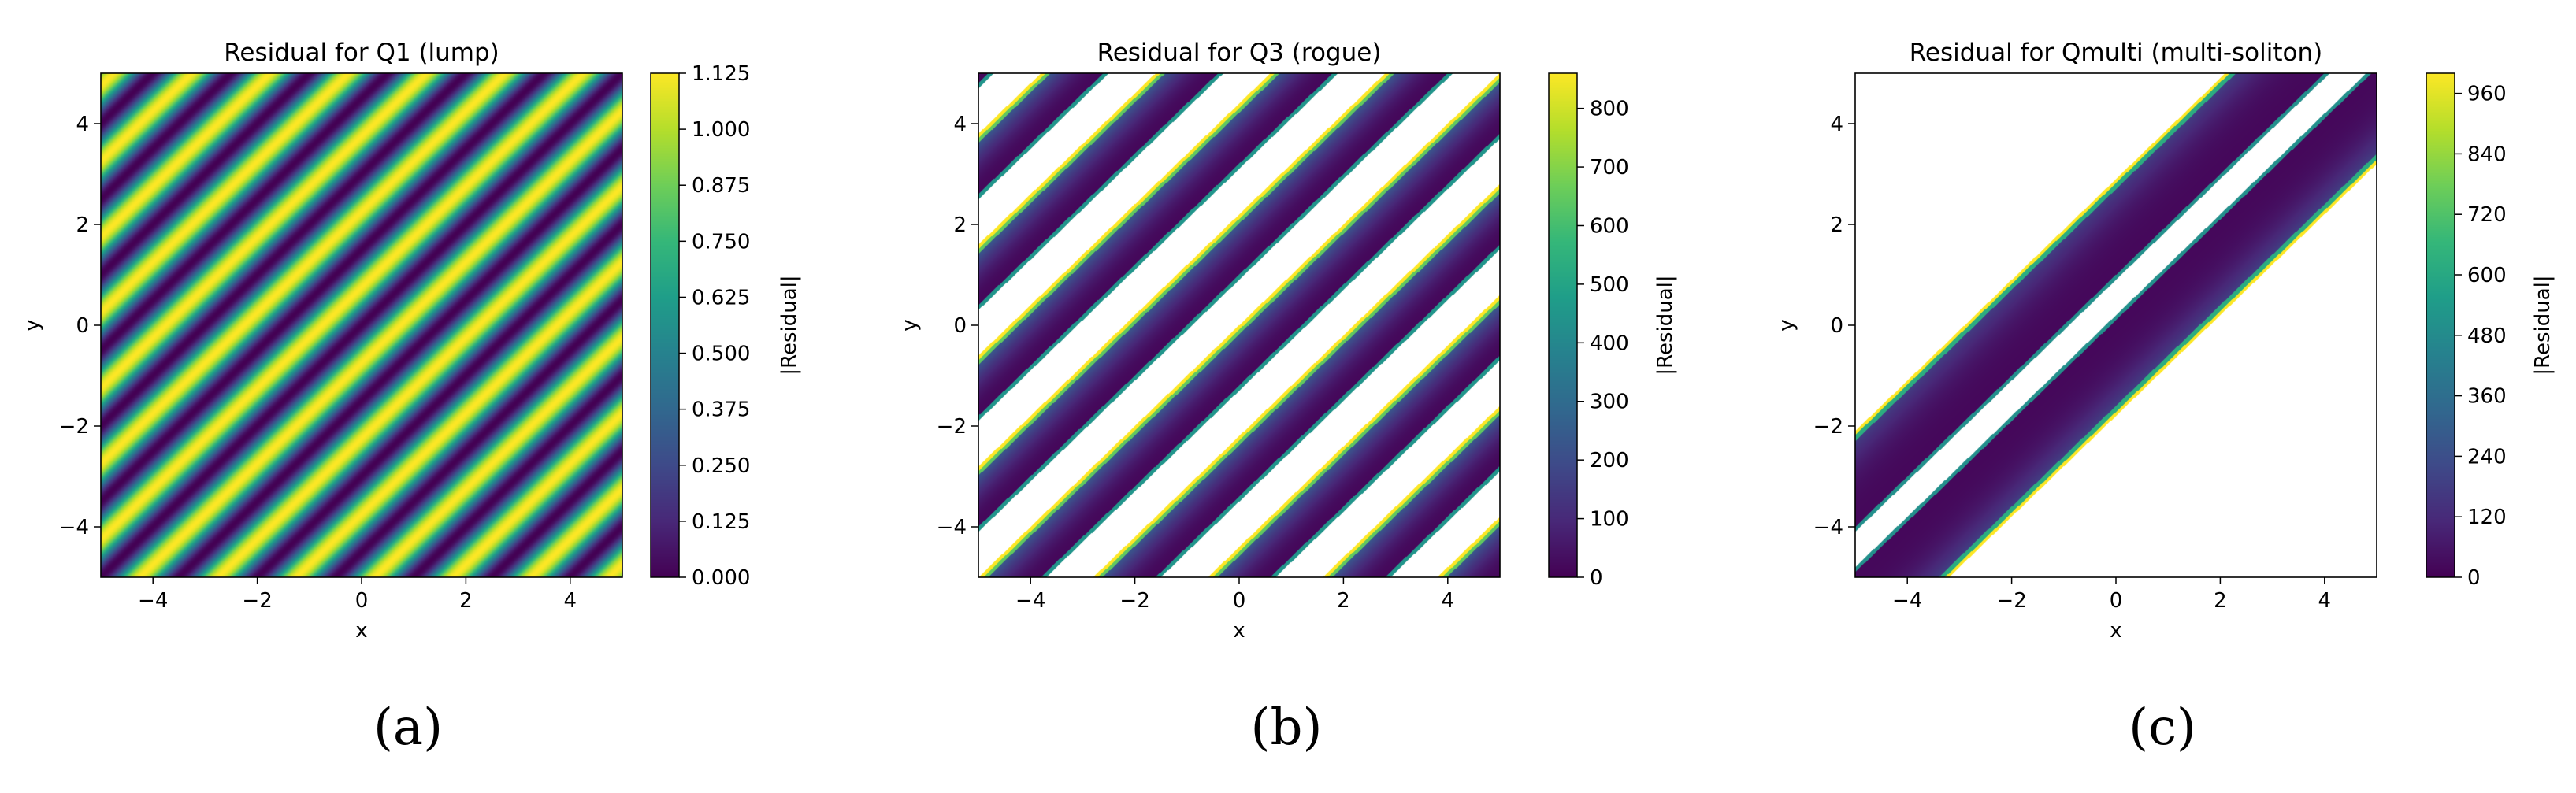  Describe the element at coordinates (721, 354) in the screenshot. I see `colorbar-tick-label: 0.500` at that location.